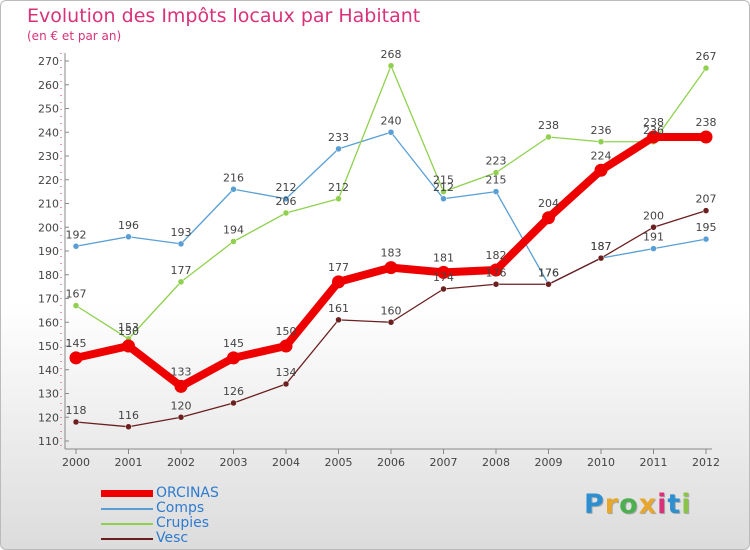  I want to click on x-tick-label: 2004, so click(286, 462).